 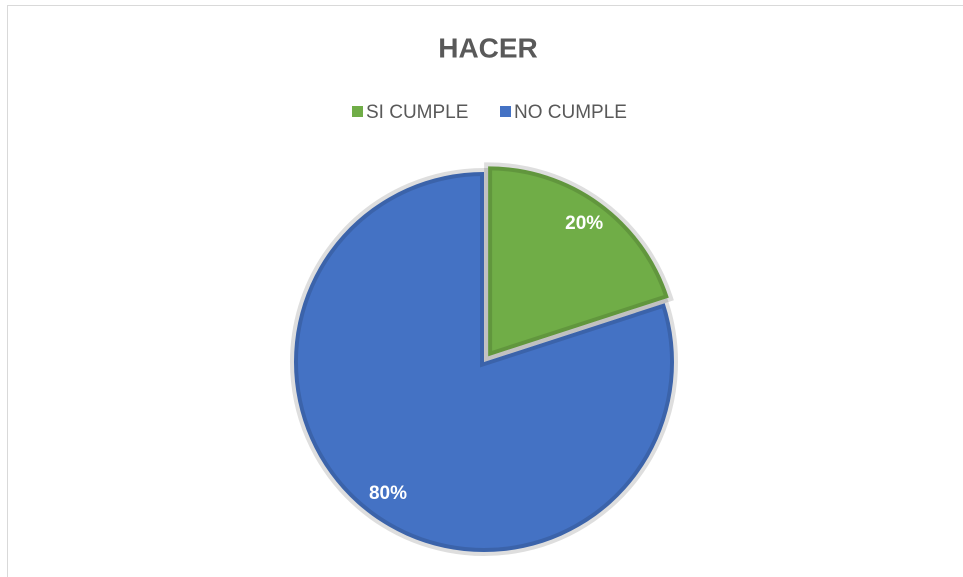 I want to click on legend-label: NO CUMPLE, so click(x=570, y=112).